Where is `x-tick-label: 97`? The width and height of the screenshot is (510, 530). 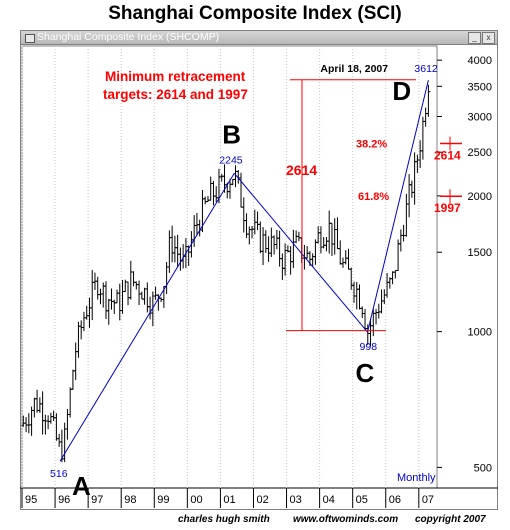 x-tick-label: 97 is located at coordinates (97, 500).